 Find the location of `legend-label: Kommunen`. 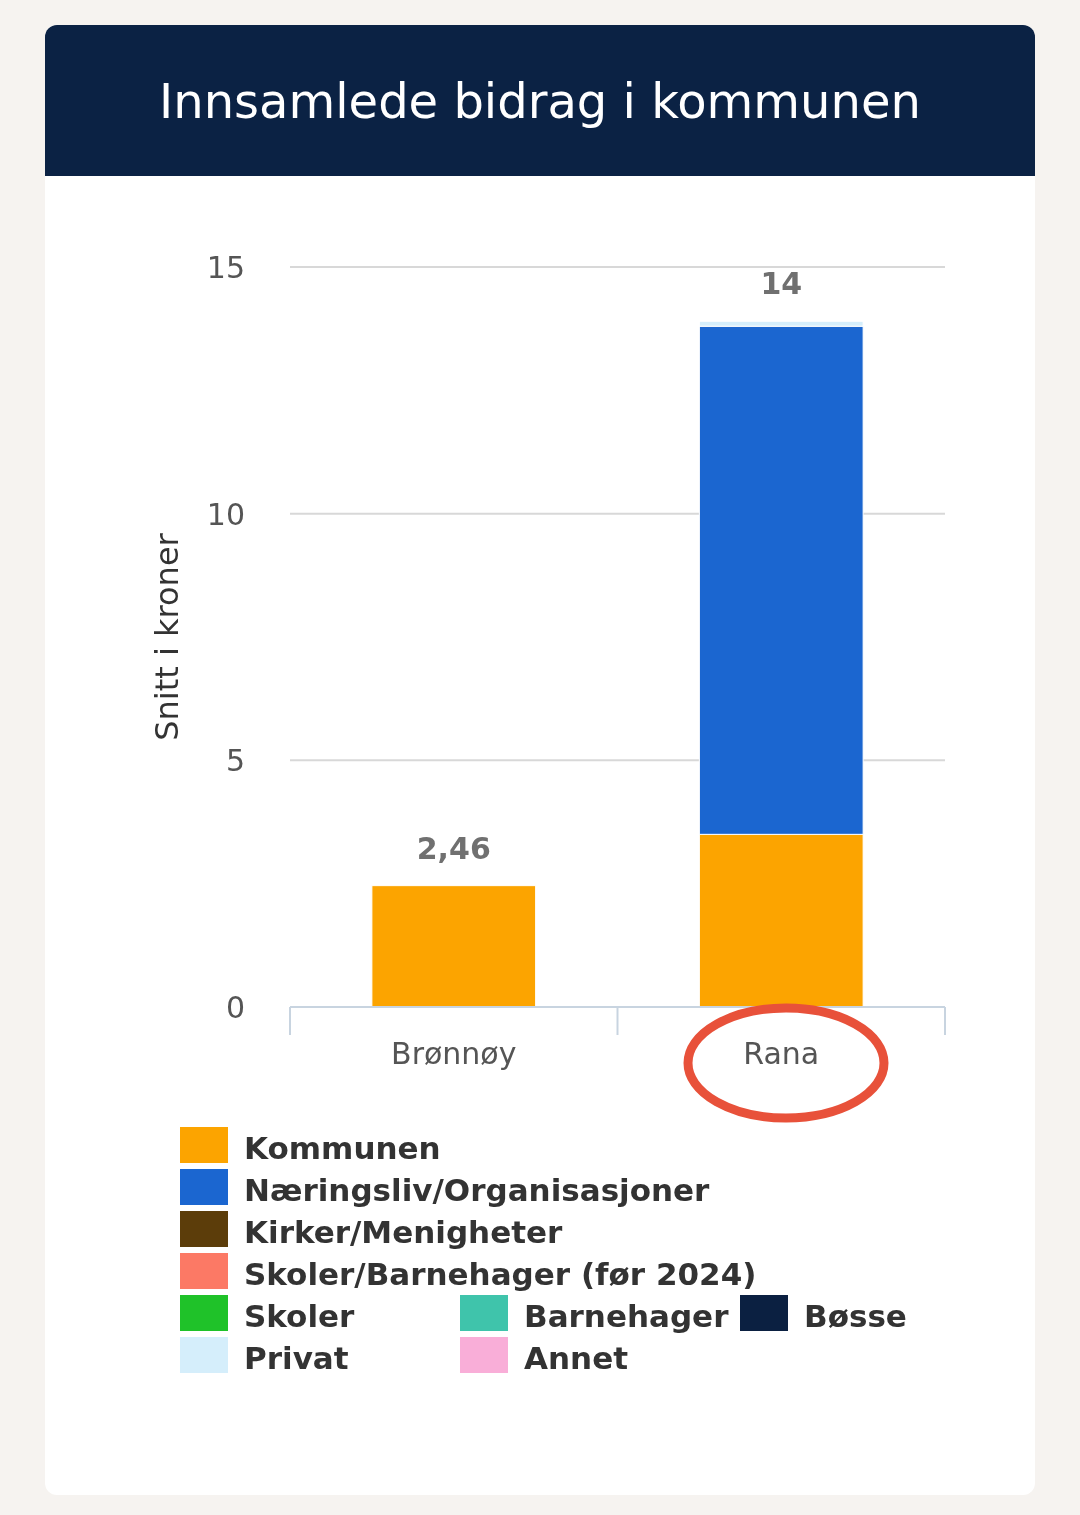

legend-label: Kommunen is located at coordinates (342, 1148).